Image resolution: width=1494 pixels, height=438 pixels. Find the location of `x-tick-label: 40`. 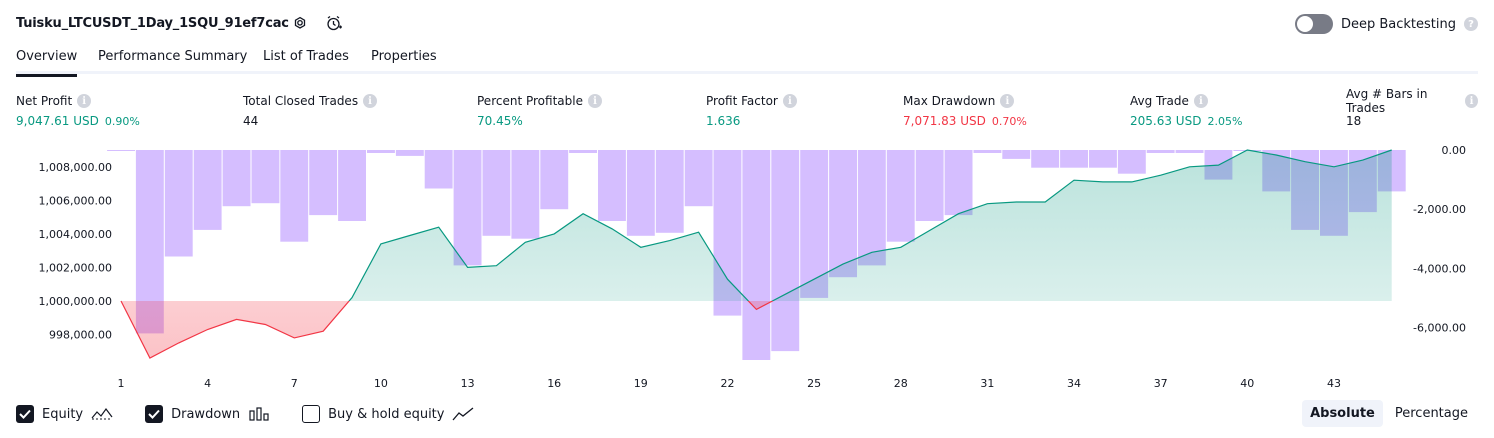

x-tick-label: 40 is located at coordinates (1247, 383).